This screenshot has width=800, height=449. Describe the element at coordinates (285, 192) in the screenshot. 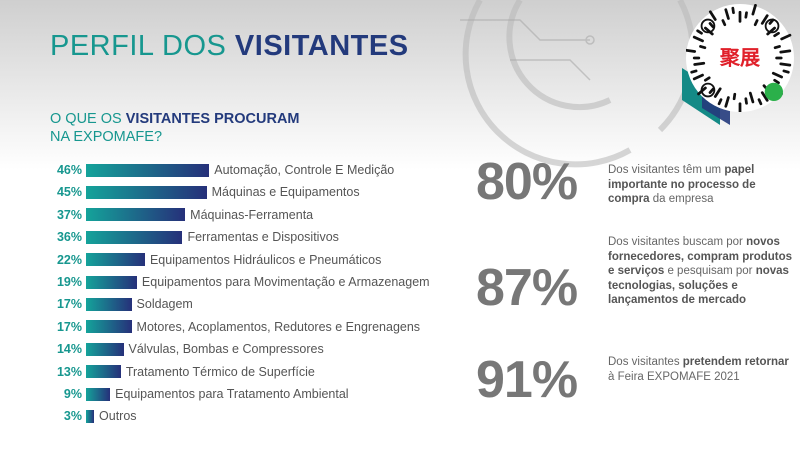

I see `bar-category-label: Máquinas e Equipamentos` at that location.